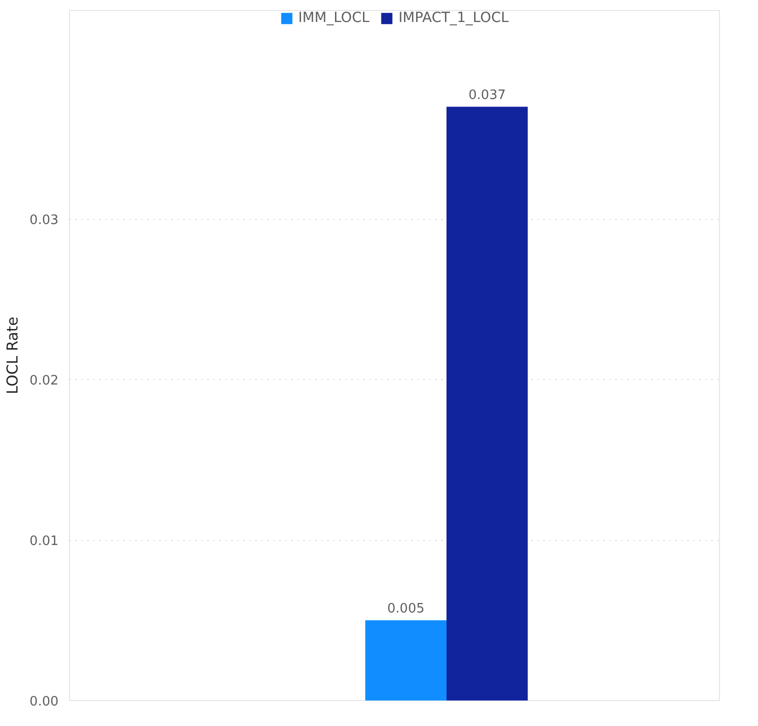 The height and width of the screenshot is (726, 758). What do you see at coordinates (13, 355) in the screenshot?
I see `y-axis-title: LOCL Rate` at bounding box center [13, 355].